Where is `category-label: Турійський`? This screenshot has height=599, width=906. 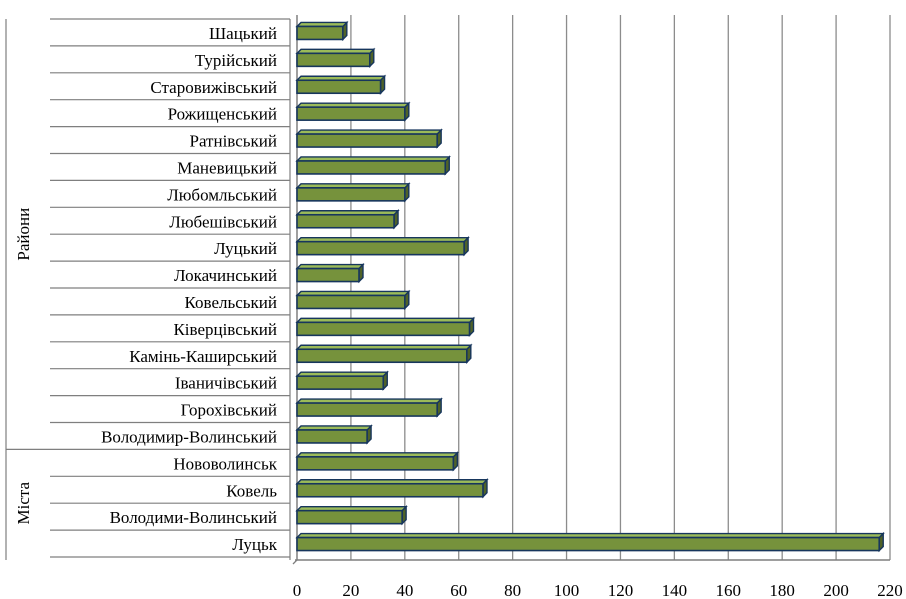
category-label: Турійський is located at coordinates (236, 60).